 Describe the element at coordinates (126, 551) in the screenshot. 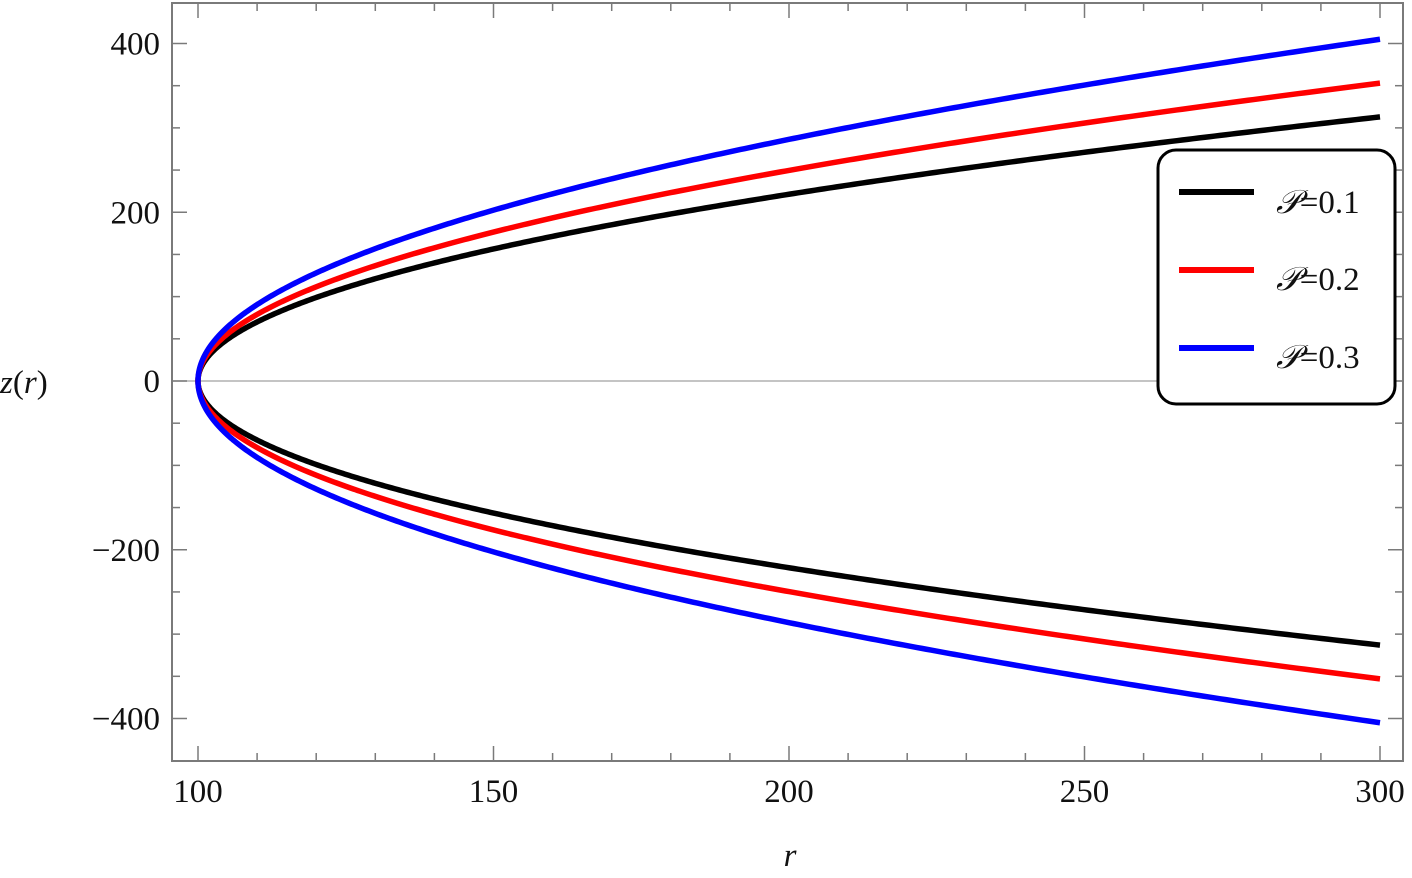

I see `y-tick-label: −200` at that location.